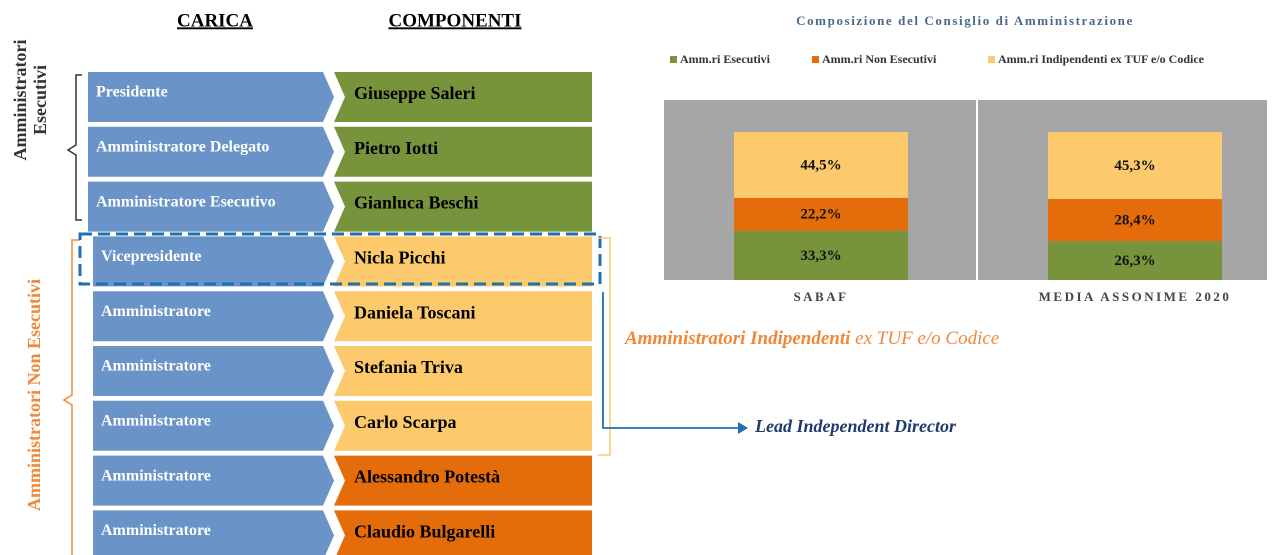 The image size is (1287, 555). I want to click on category-label: SABAF, so click(820, 296).